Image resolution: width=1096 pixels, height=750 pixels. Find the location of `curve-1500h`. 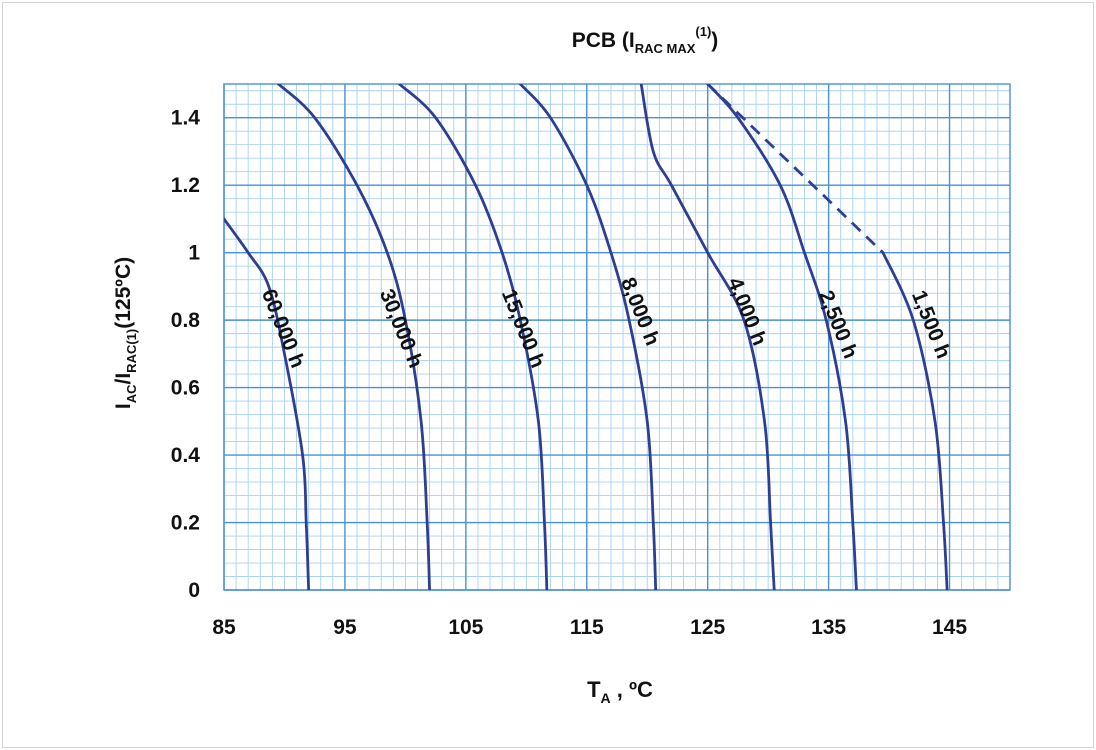

curve-1500h is located at coordinates (915, 420).